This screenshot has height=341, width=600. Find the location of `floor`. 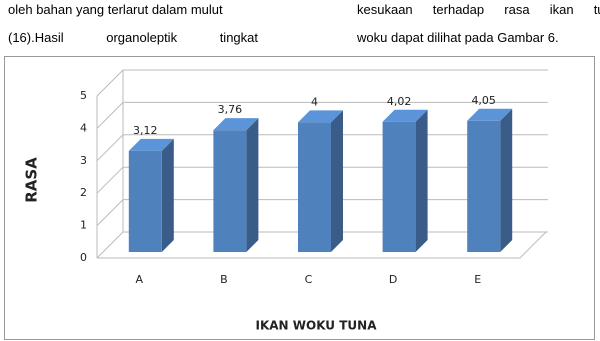

floor is located at coordinates (322, 245).